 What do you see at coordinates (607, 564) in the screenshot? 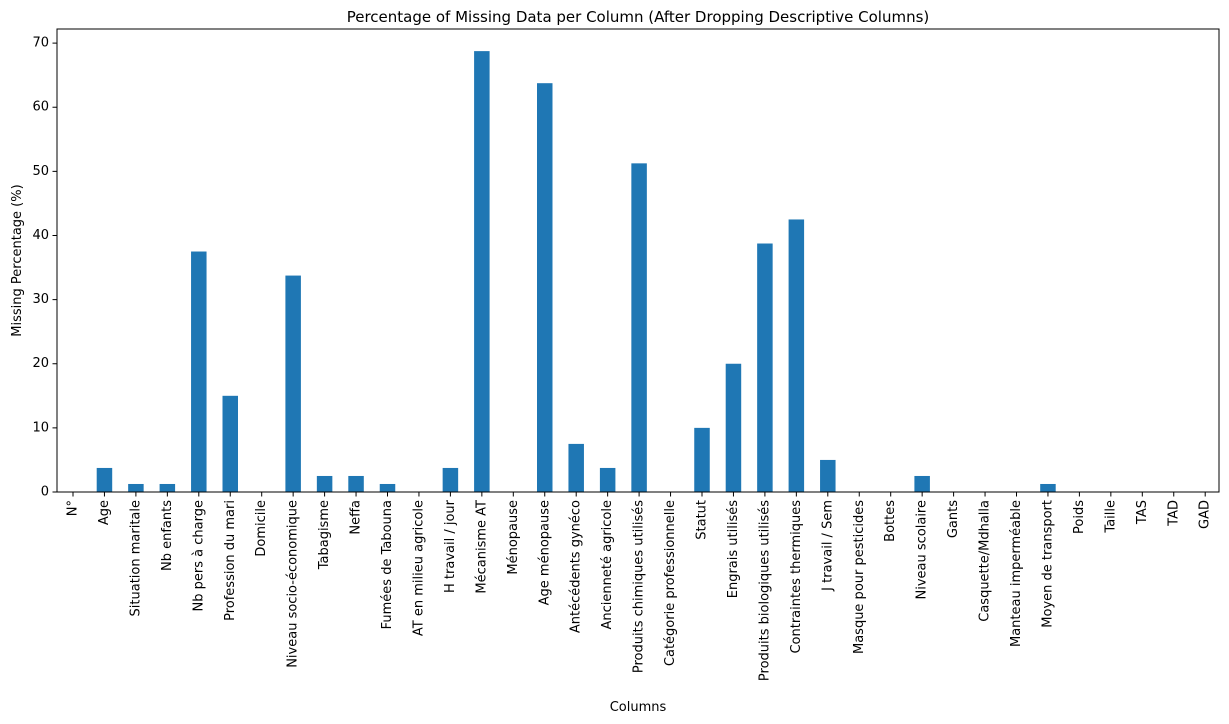
I see `x-tick-label: Ancienneté agricole` at bounding box center [607, 564].